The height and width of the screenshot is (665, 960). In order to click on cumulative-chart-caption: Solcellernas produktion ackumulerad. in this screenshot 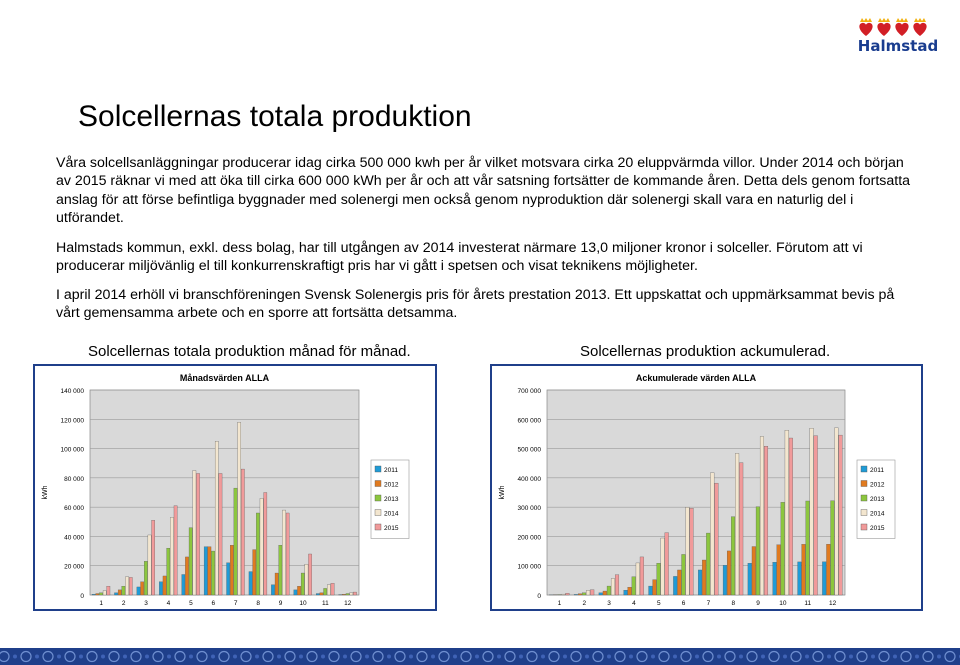, I will do `click(705, 351)`.